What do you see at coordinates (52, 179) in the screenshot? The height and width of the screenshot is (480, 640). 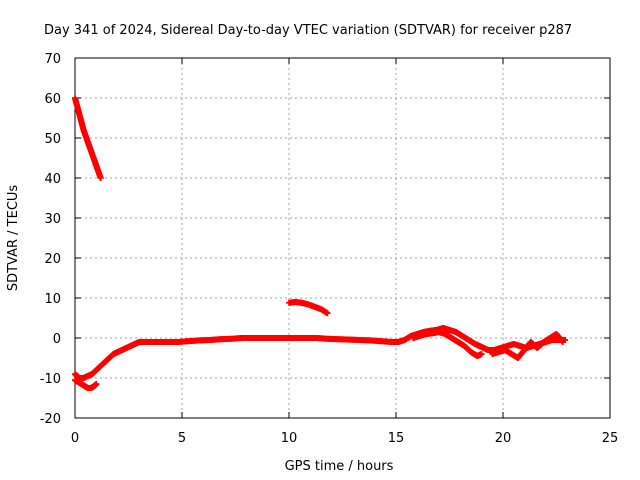 I see `y-tick-label: 40` at bounding box center [52, 179].